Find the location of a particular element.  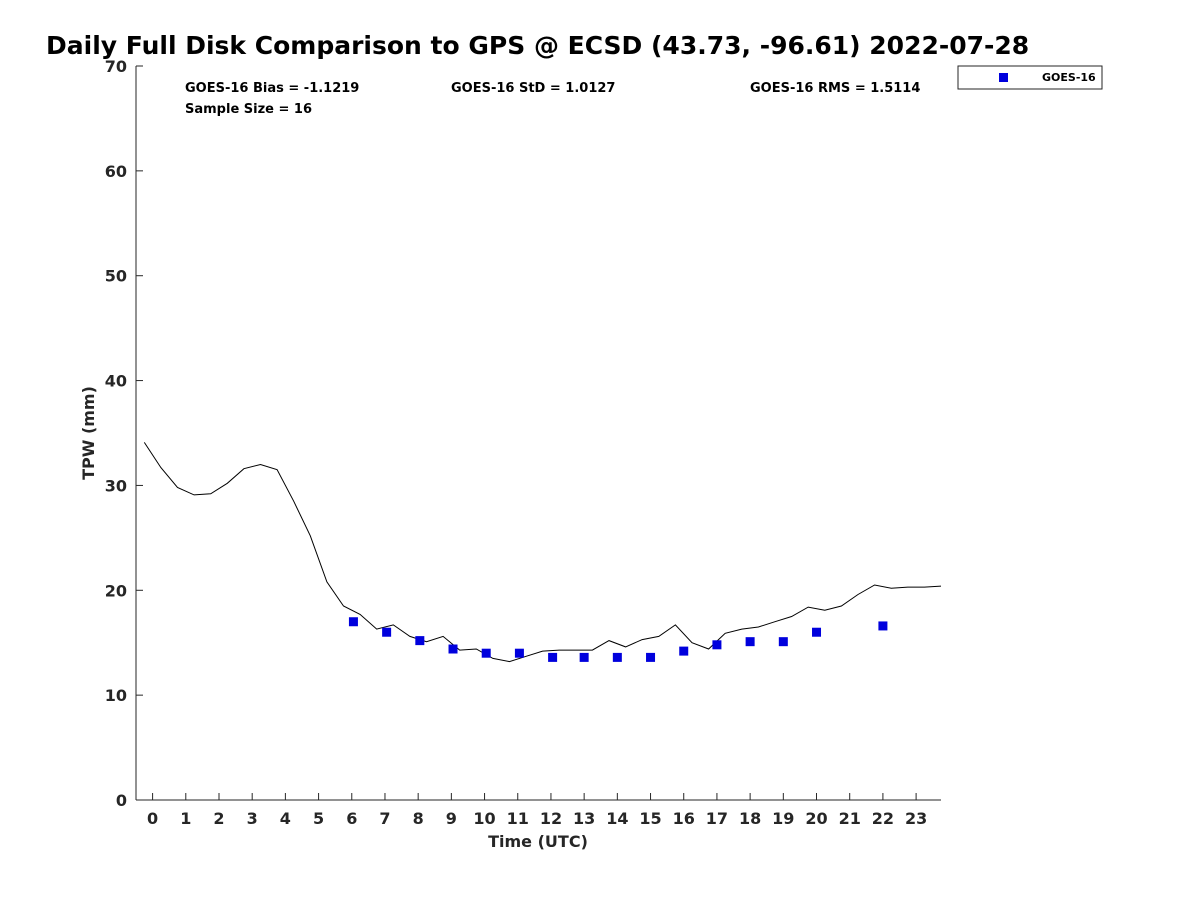

x-tick-label: 1 is located at coordinates (185, 818).